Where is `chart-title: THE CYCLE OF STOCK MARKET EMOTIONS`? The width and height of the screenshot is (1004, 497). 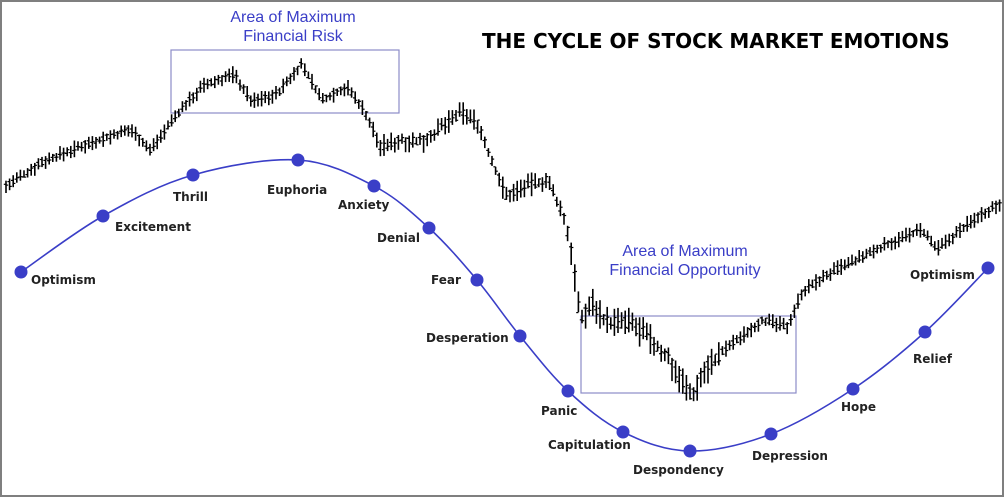
chart-title: THE CYCLE OF STOCK MARKET EMOTIONS is located at coordinates (716, 41).